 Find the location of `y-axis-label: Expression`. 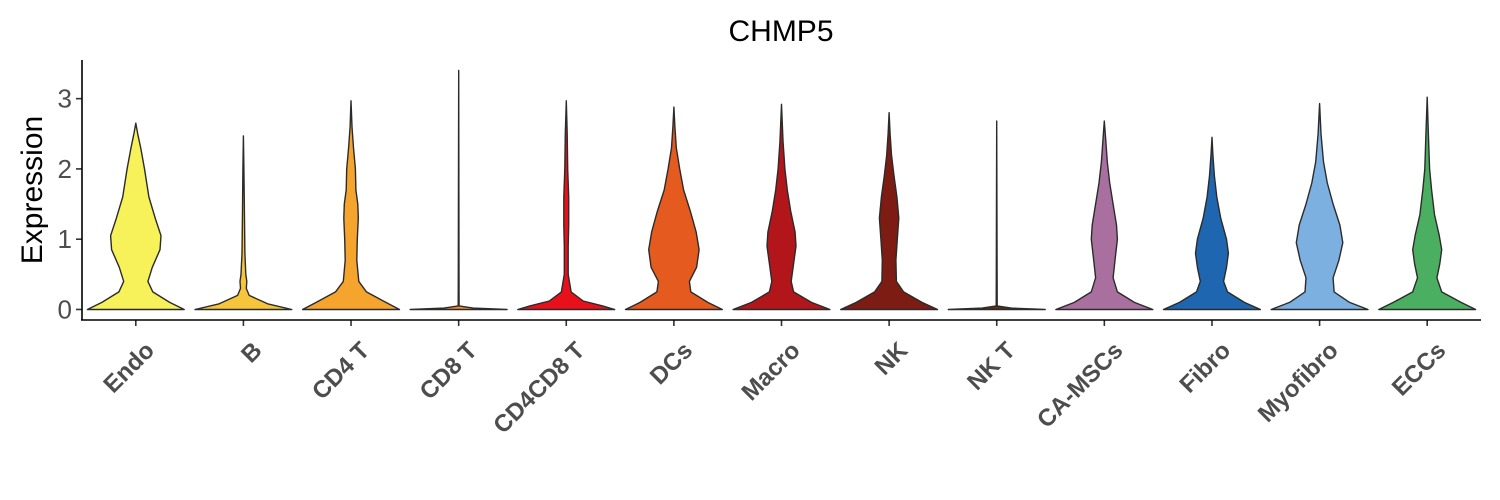

y-axis-label: Expression is located at coordinates (32, 190).